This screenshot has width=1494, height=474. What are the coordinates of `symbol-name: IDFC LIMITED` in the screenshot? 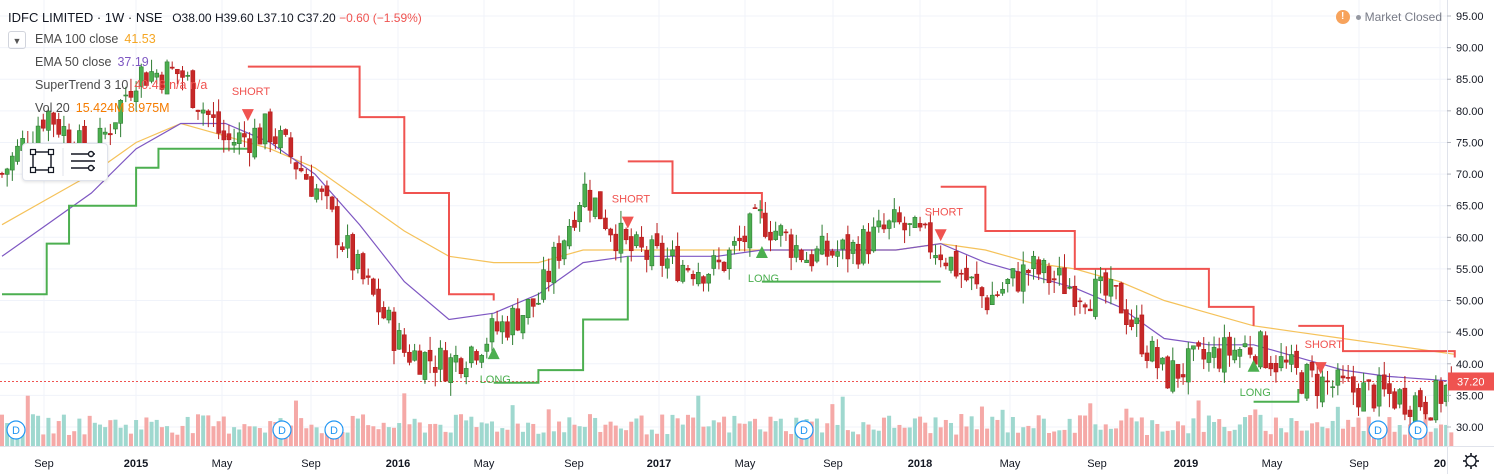 It's located at (51, 17).